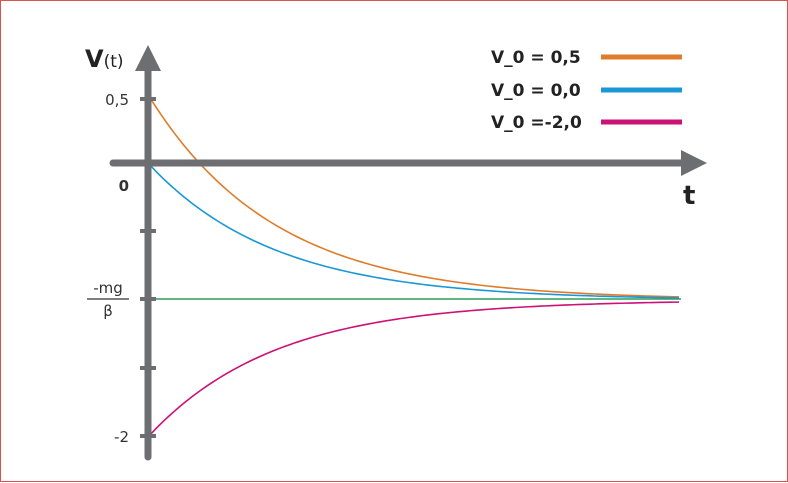  Describe the element at coordinates (108, 311) in the screenshot. I see `terminal-label-denominator: β` at that location.